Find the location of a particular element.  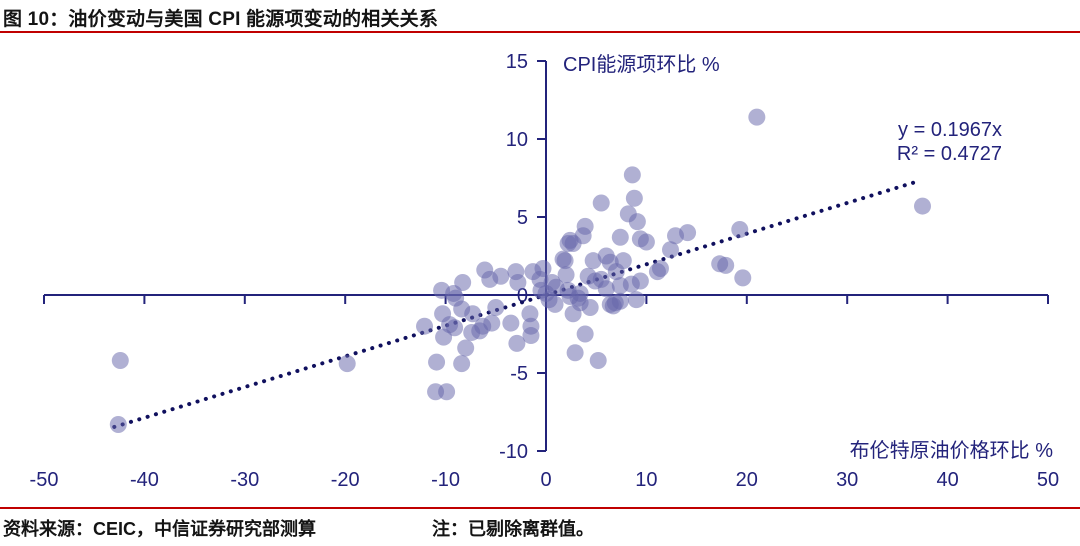

x-tick-label: 50 is located at coordinates (1048, 480).